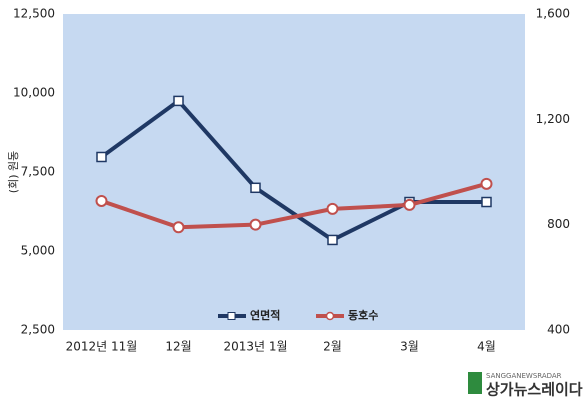  What do you see at coordinates (178, 347) in the screenshot?
I see `x-tick-label: 12월` at bounding box center [178, 347].